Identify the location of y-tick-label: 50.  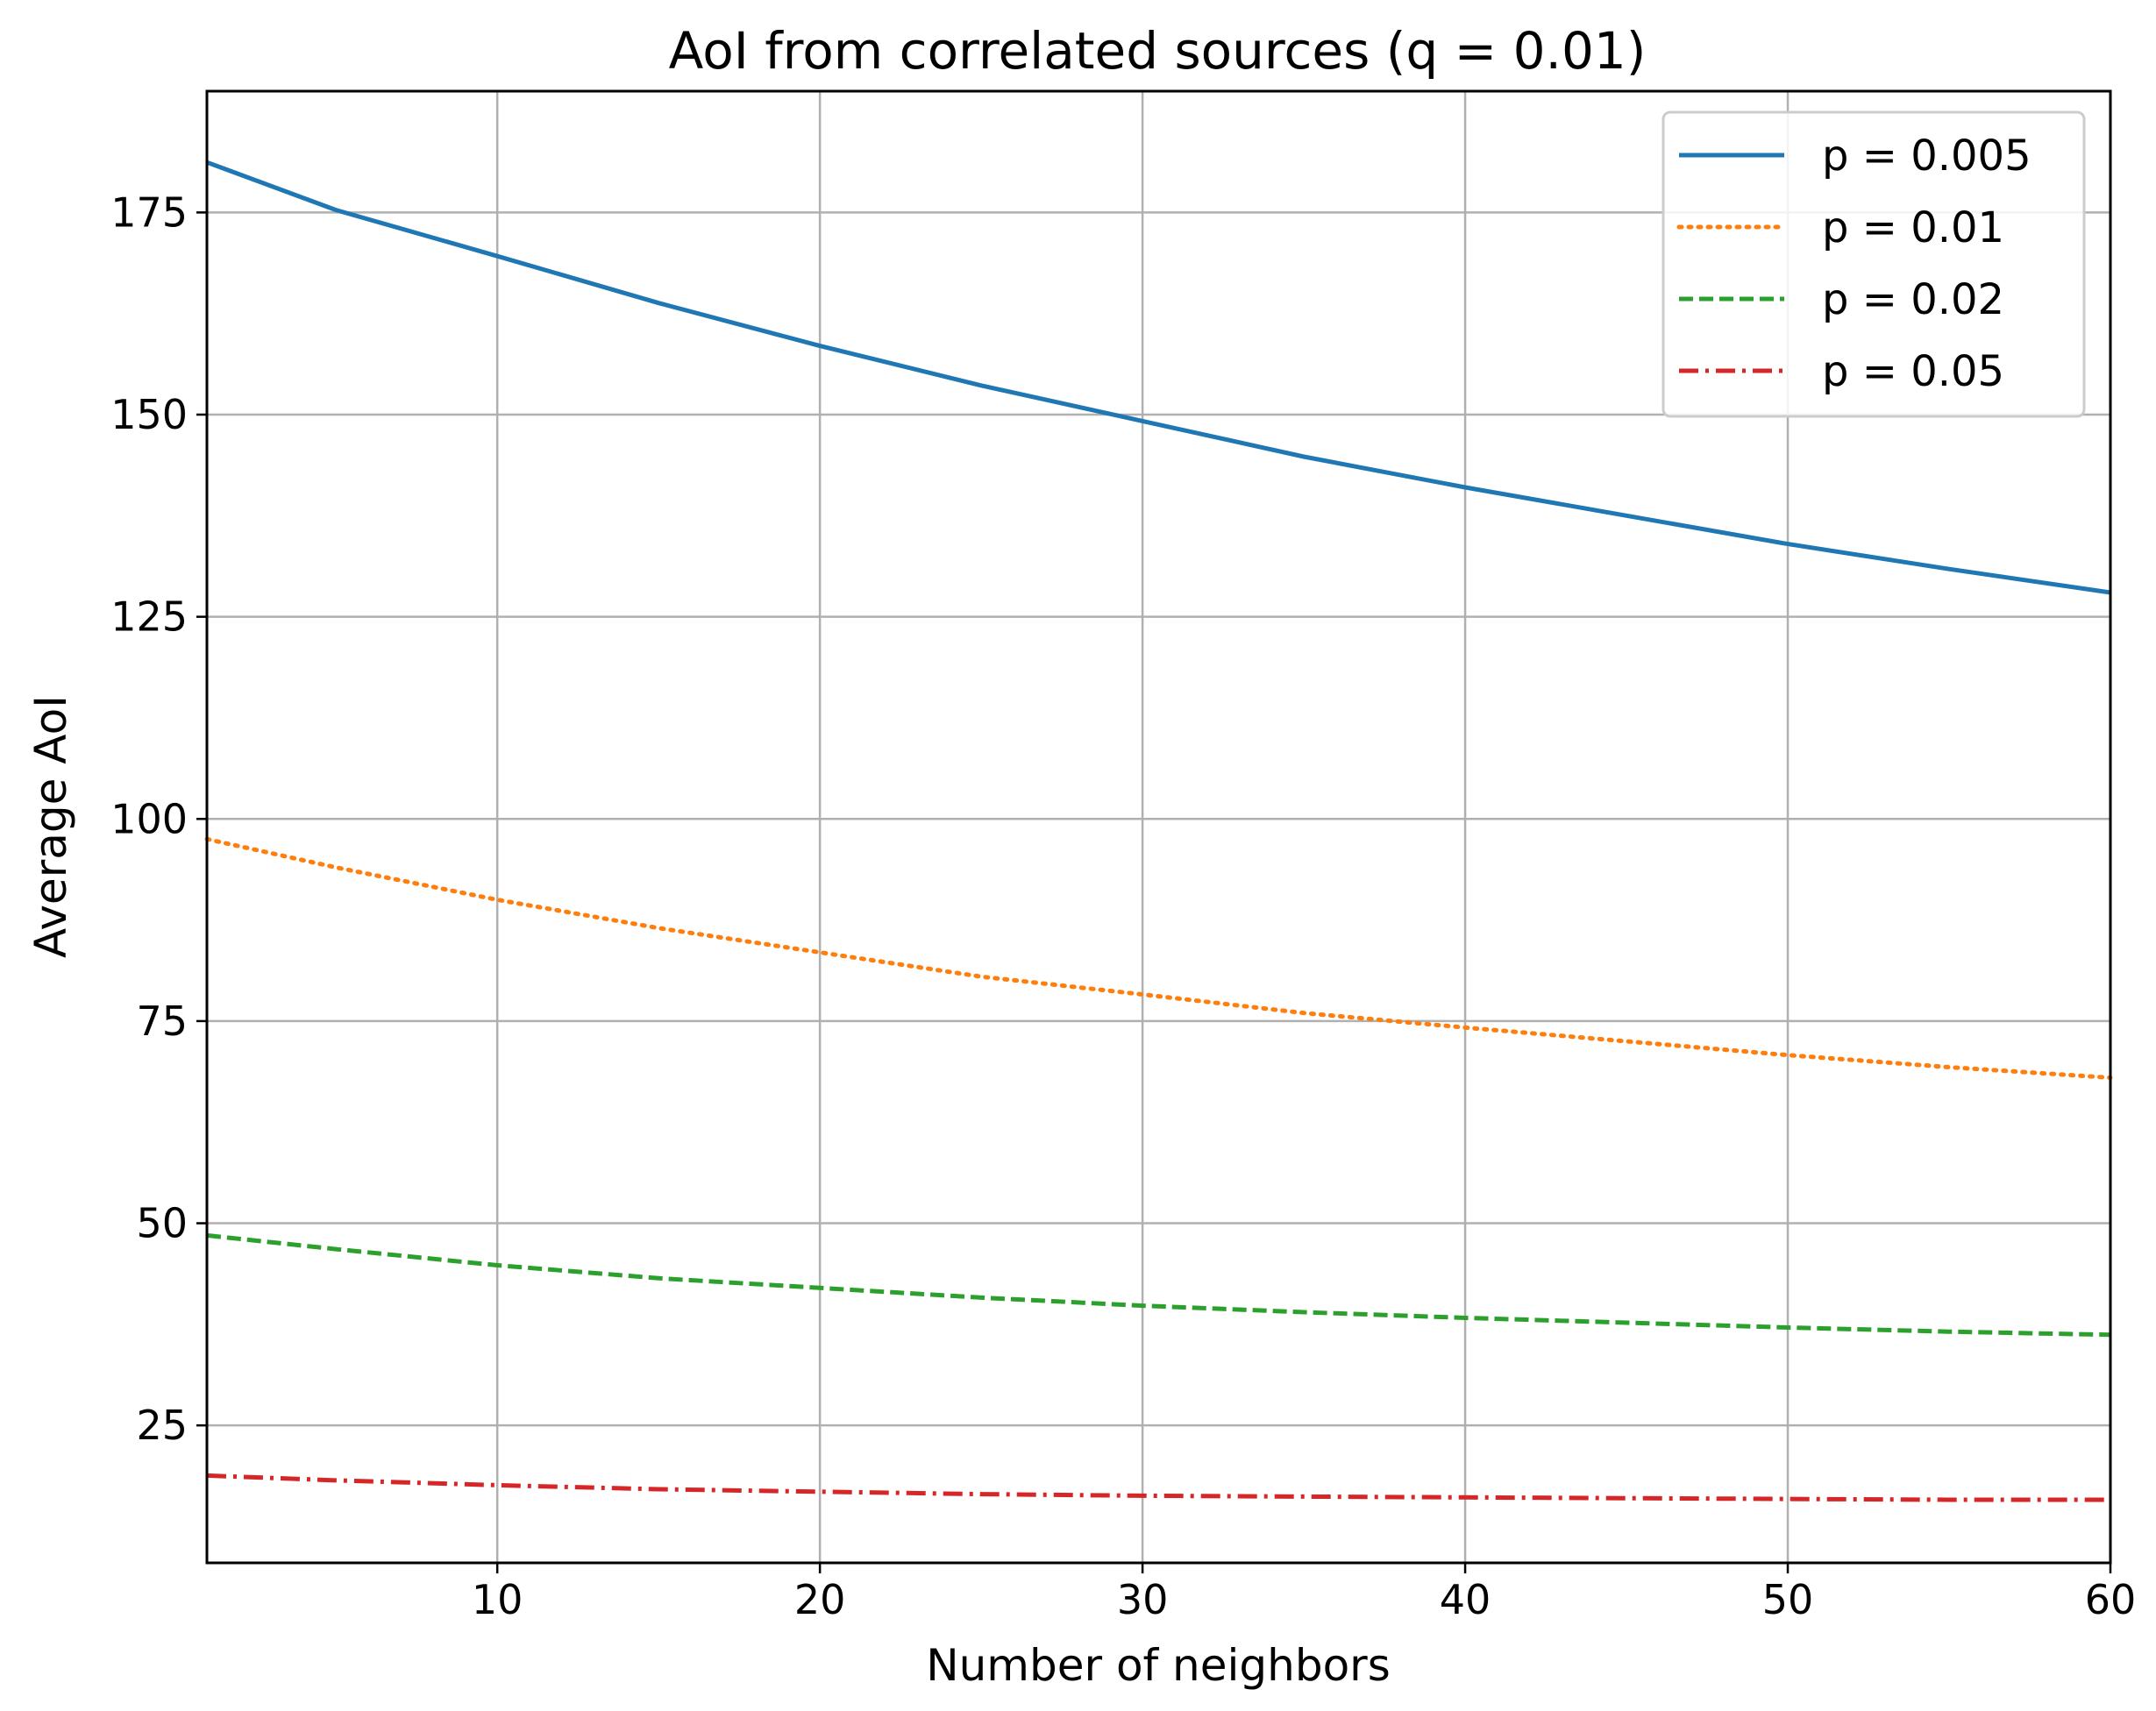
(162, 1223).